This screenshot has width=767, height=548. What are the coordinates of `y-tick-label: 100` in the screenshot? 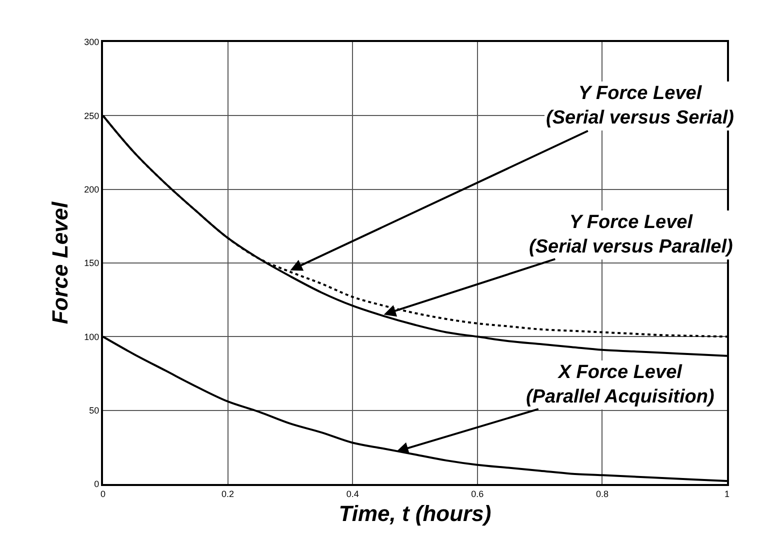 It's located at (92, 337).